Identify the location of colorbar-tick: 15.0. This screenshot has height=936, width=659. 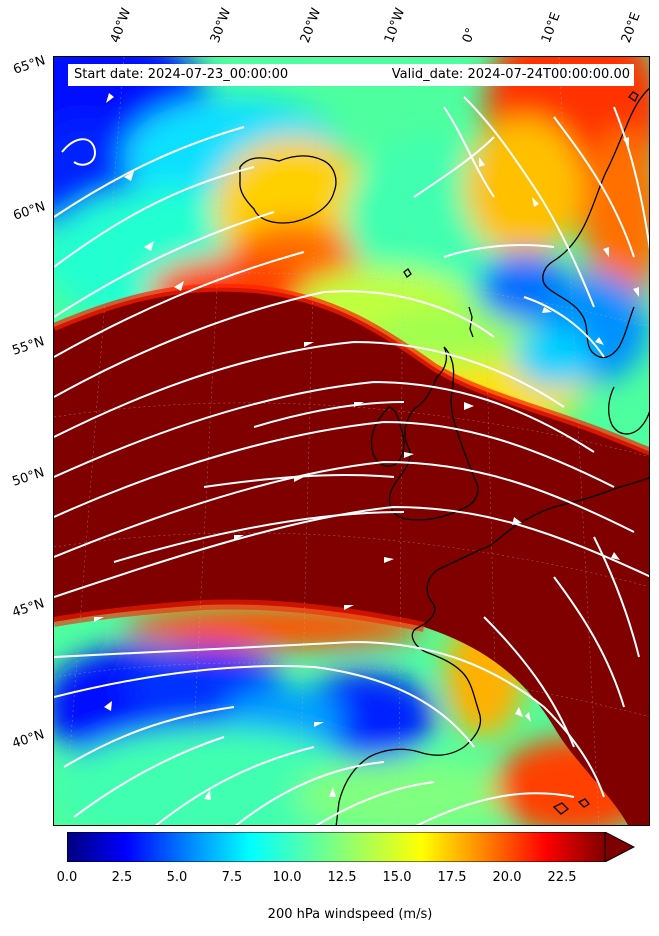
(397, 877).